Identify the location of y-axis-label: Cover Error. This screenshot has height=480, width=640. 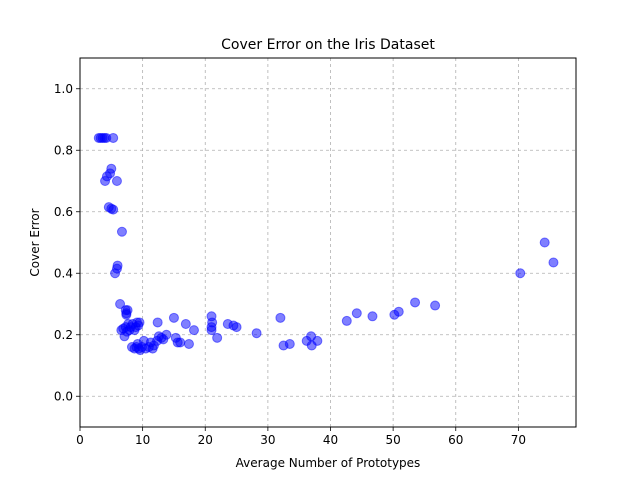
(35, 242).